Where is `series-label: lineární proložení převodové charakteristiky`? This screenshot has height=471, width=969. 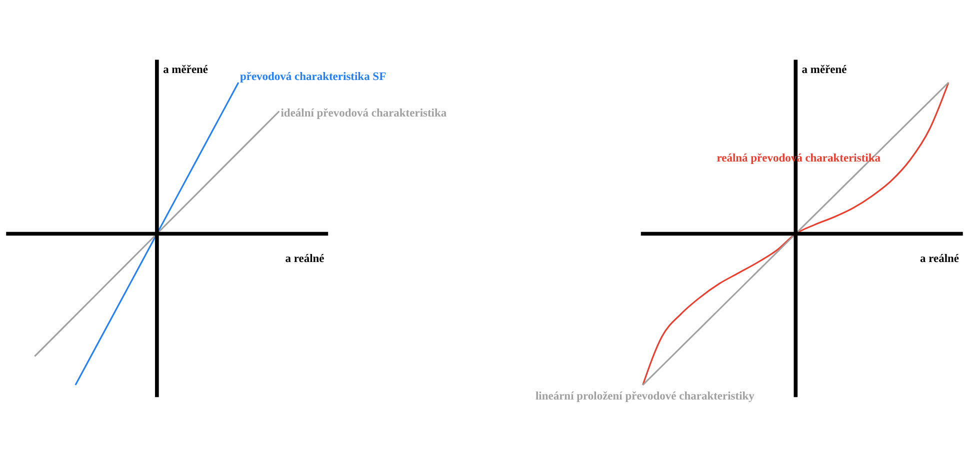 series-label: lineární proložení převodové charakteristiky is located at coordinates (645, 396).